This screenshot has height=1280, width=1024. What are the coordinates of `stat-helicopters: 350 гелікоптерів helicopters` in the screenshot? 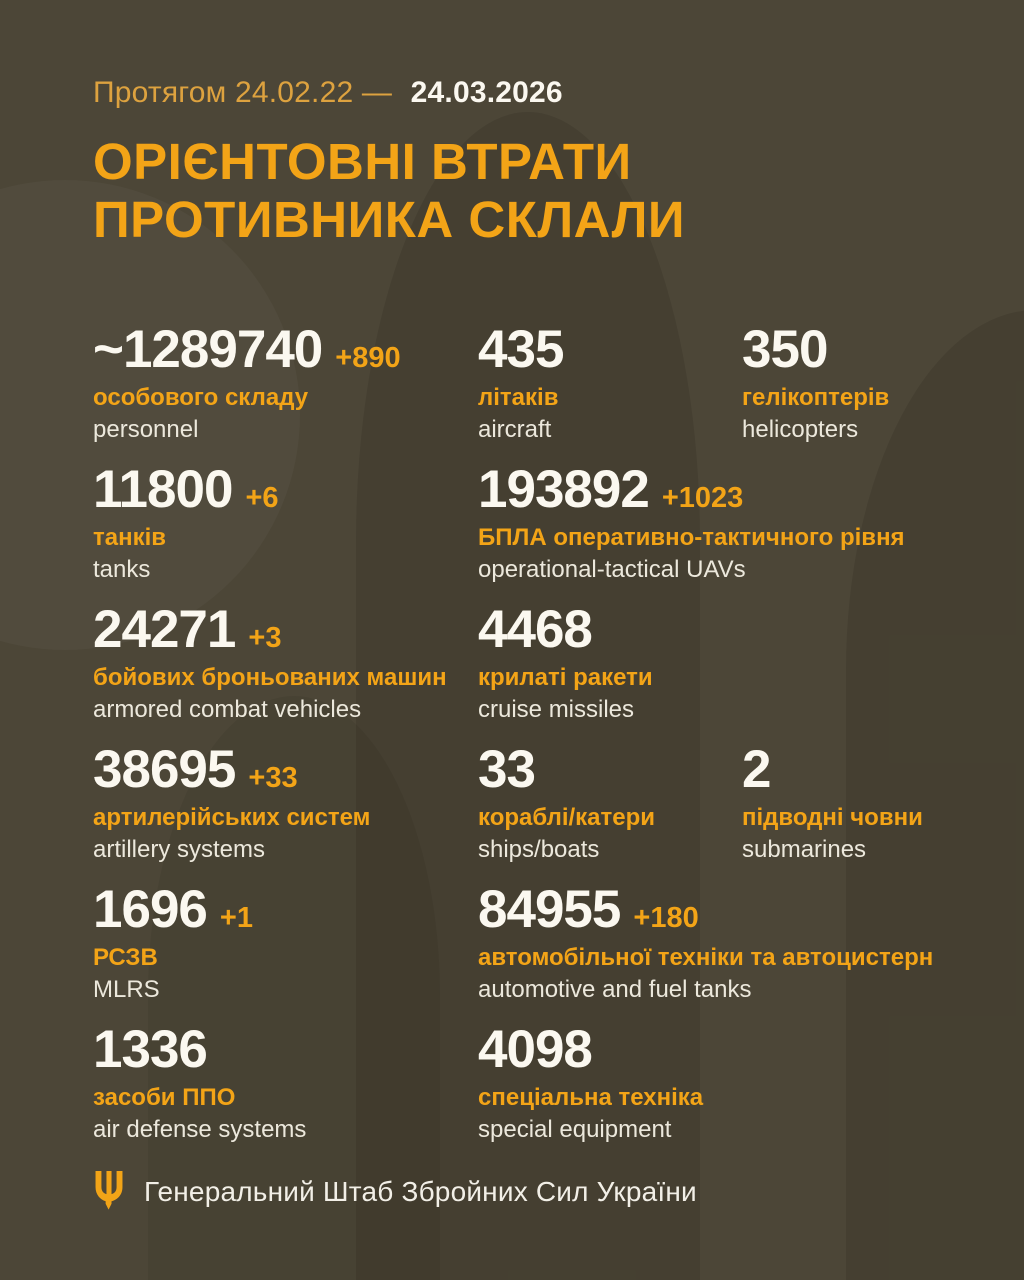 It's located at (867, 392).